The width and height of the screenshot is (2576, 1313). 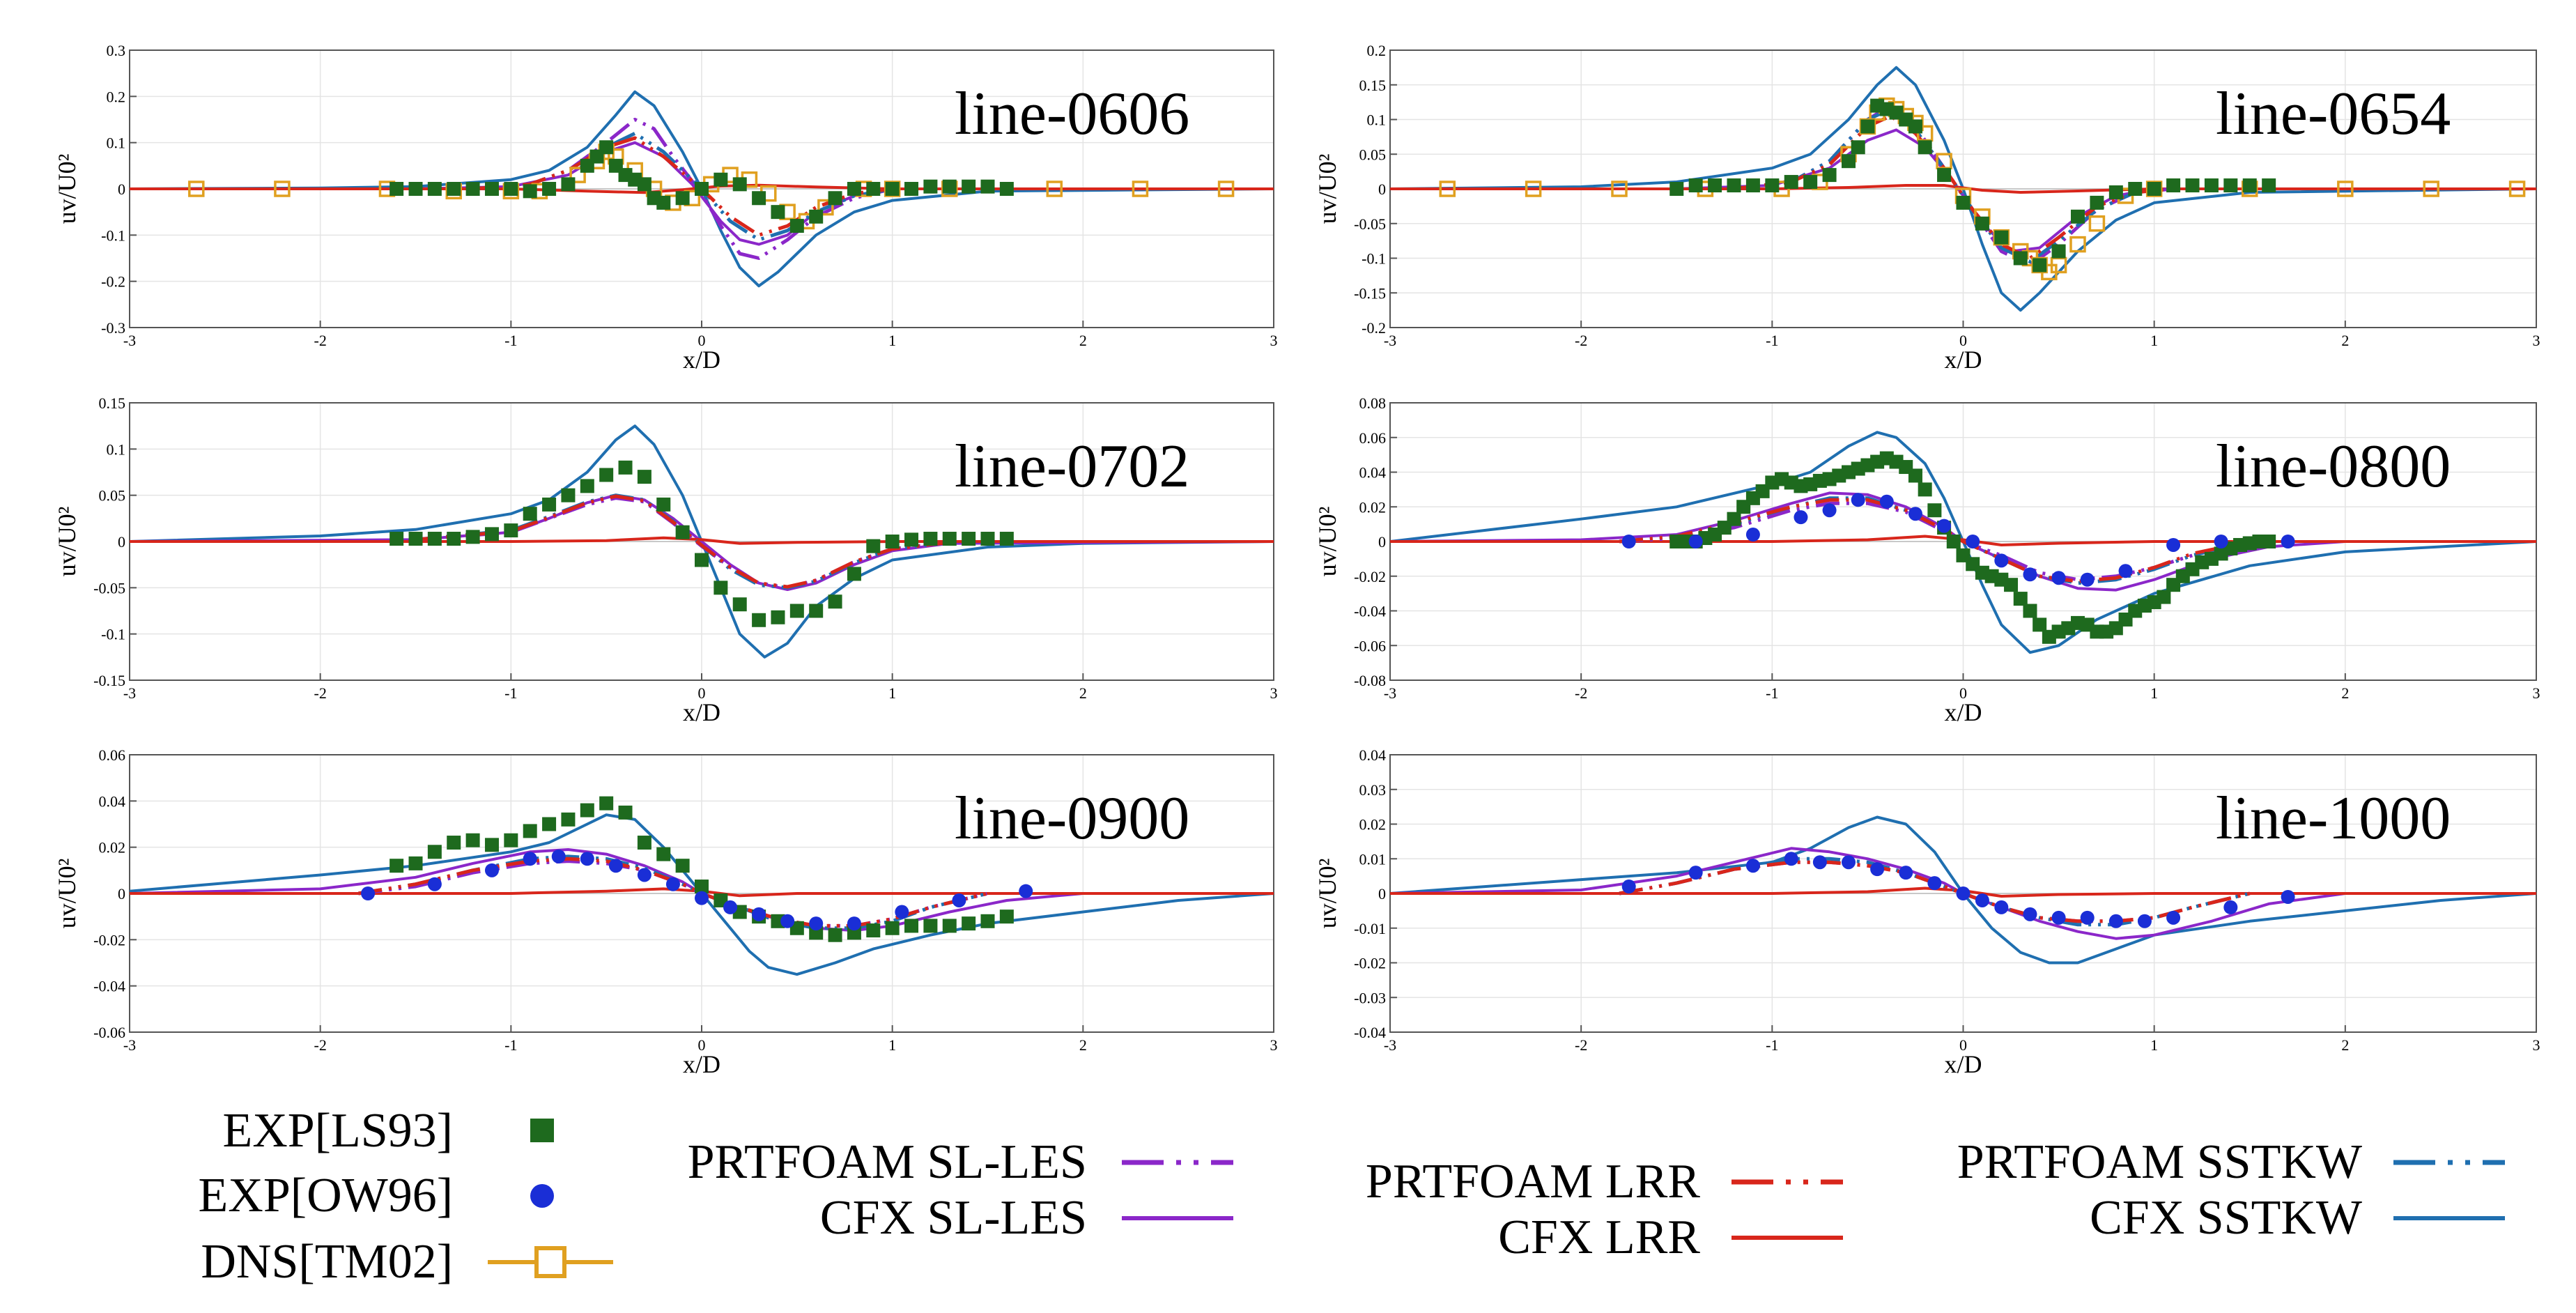 I want to click on y-tick-label: -0.15, so click(x=1370, y=293).